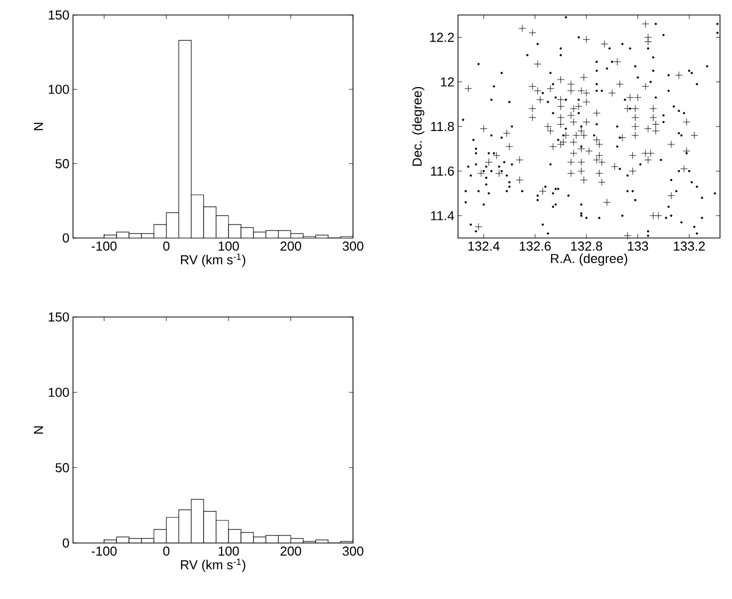 Image resolution: width=732 pixels, height=599 pixels. I want to click on x-tick-label: 132.8, so click(586, 246).